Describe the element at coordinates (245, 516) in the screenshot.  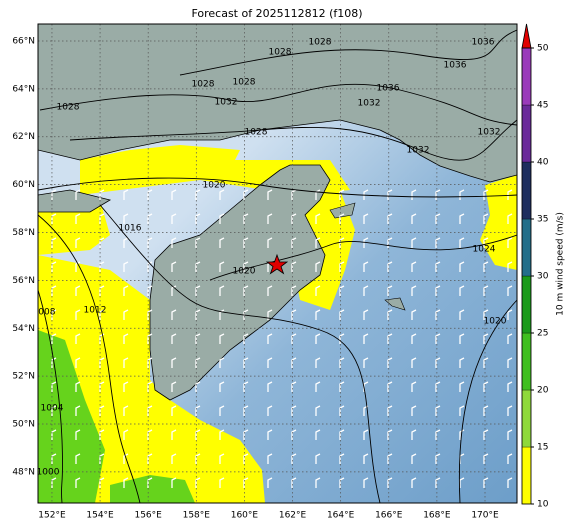
I see `lon-tick-label: 160°E` at that location.